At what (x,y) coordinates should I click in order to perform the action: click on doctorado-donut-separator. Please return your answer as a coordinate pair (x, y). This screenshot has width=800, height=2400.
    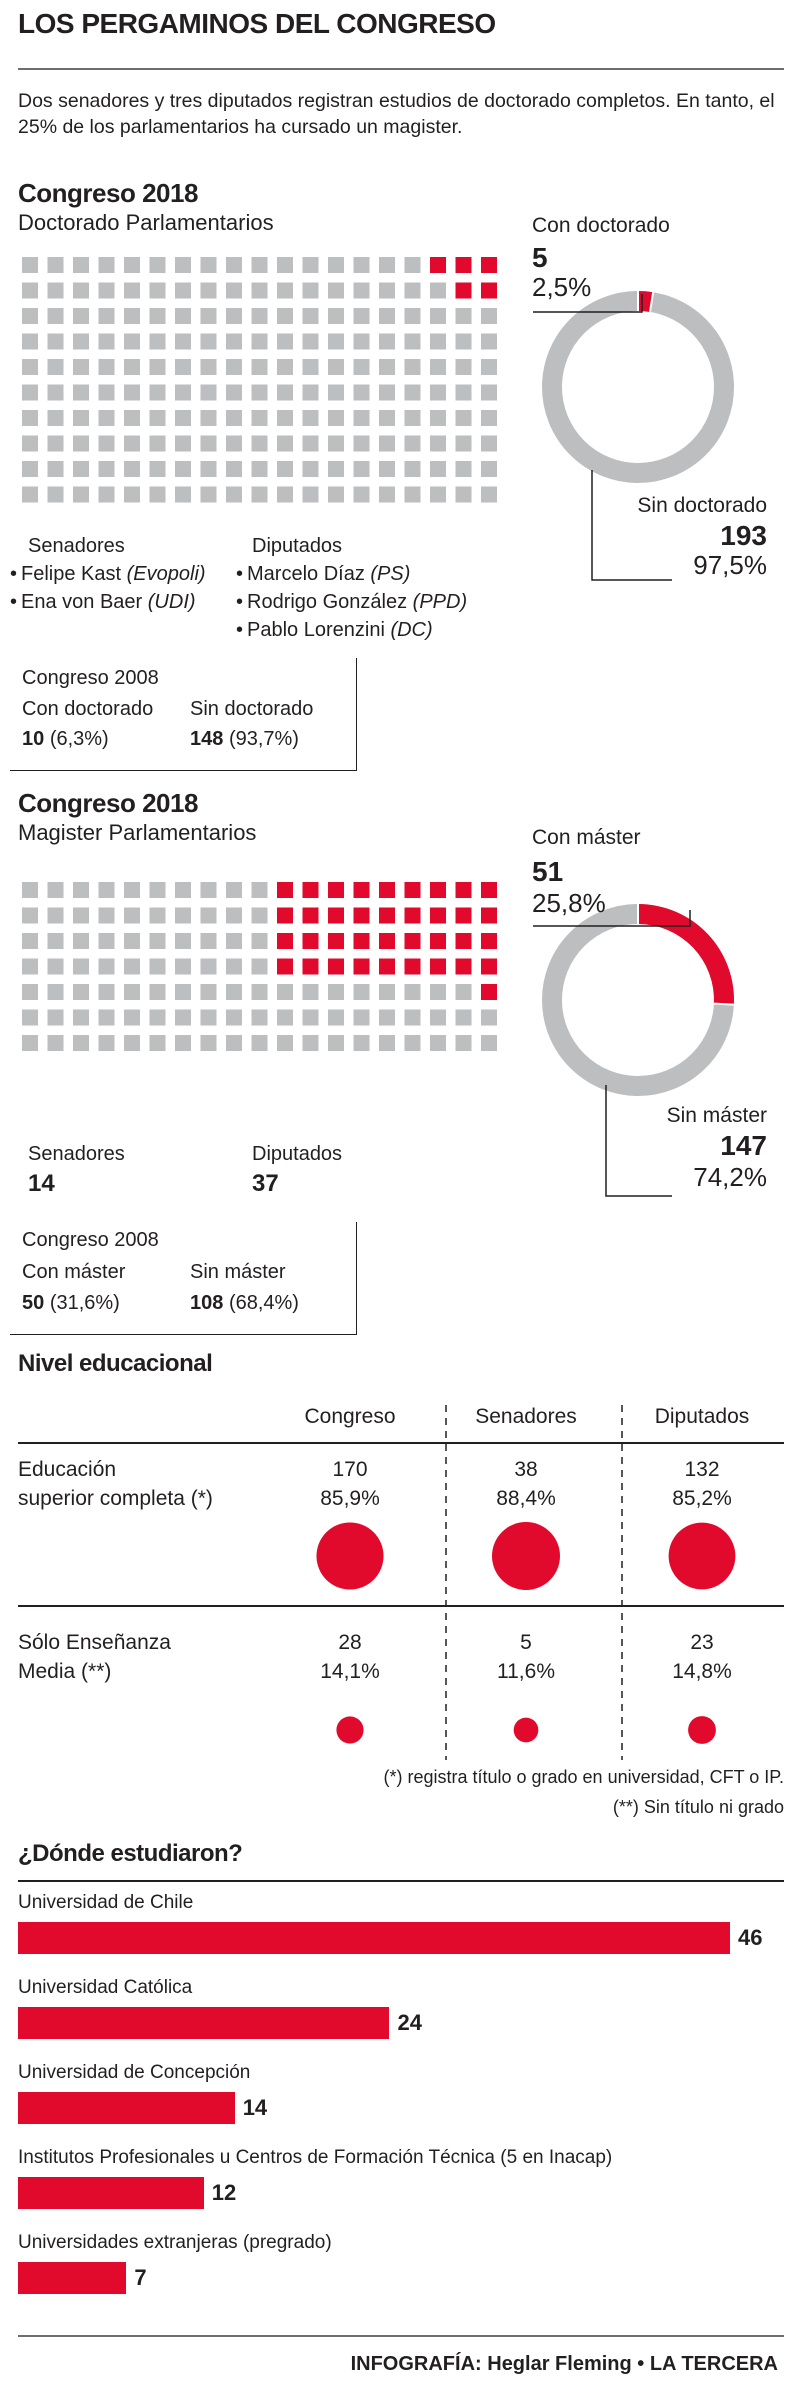
    Looking at the image, I should click on (652, 302).